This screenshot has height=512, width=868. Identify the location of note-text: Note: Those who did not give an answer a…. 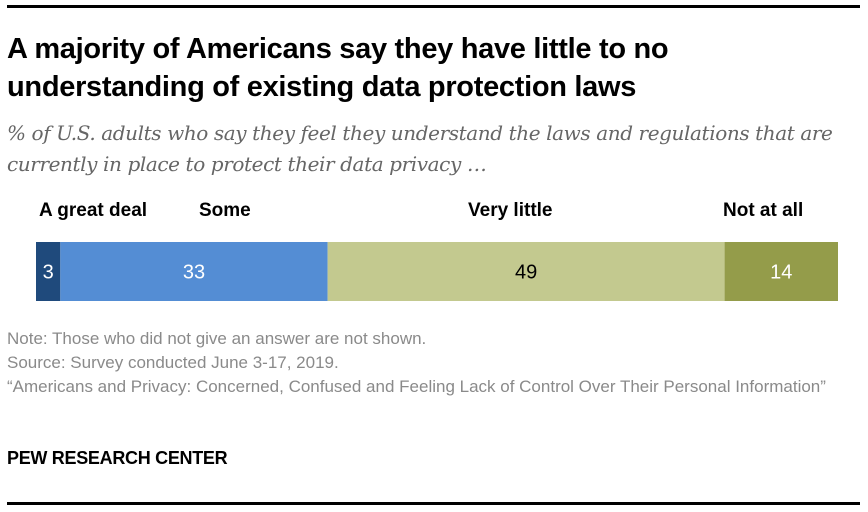
(217, 338).